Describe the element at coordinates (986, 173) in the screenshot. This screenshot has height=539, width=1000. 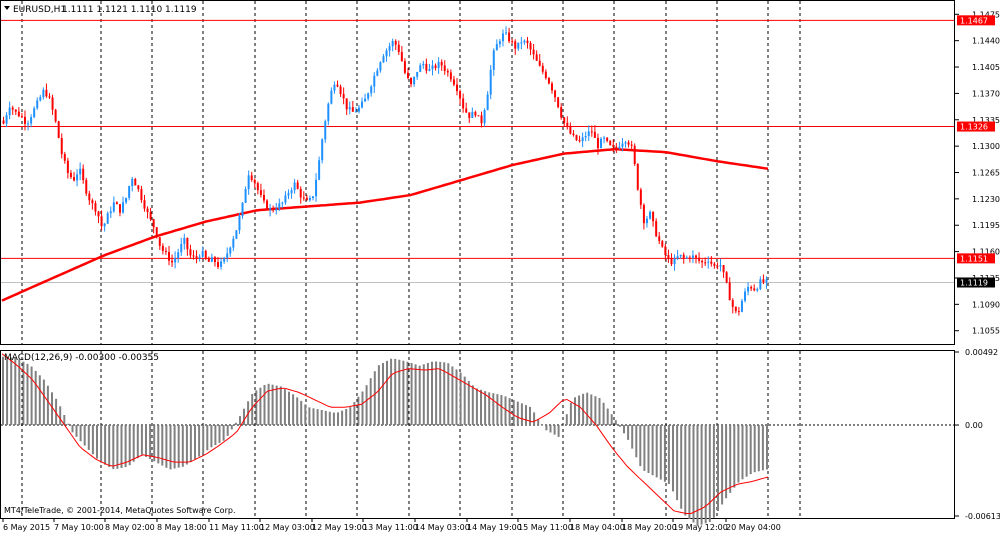
I see `price-tick-label: 1.1265` at that location.